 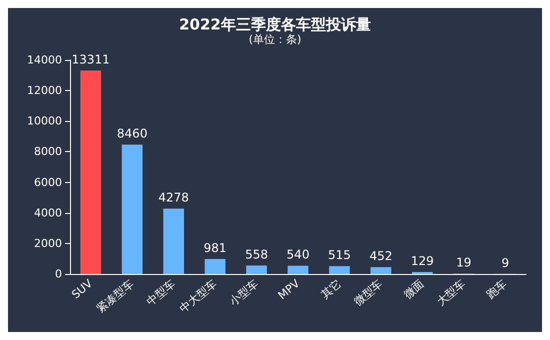 I want to click on x-tick-label: 微型车, so click(x=368, y=292).